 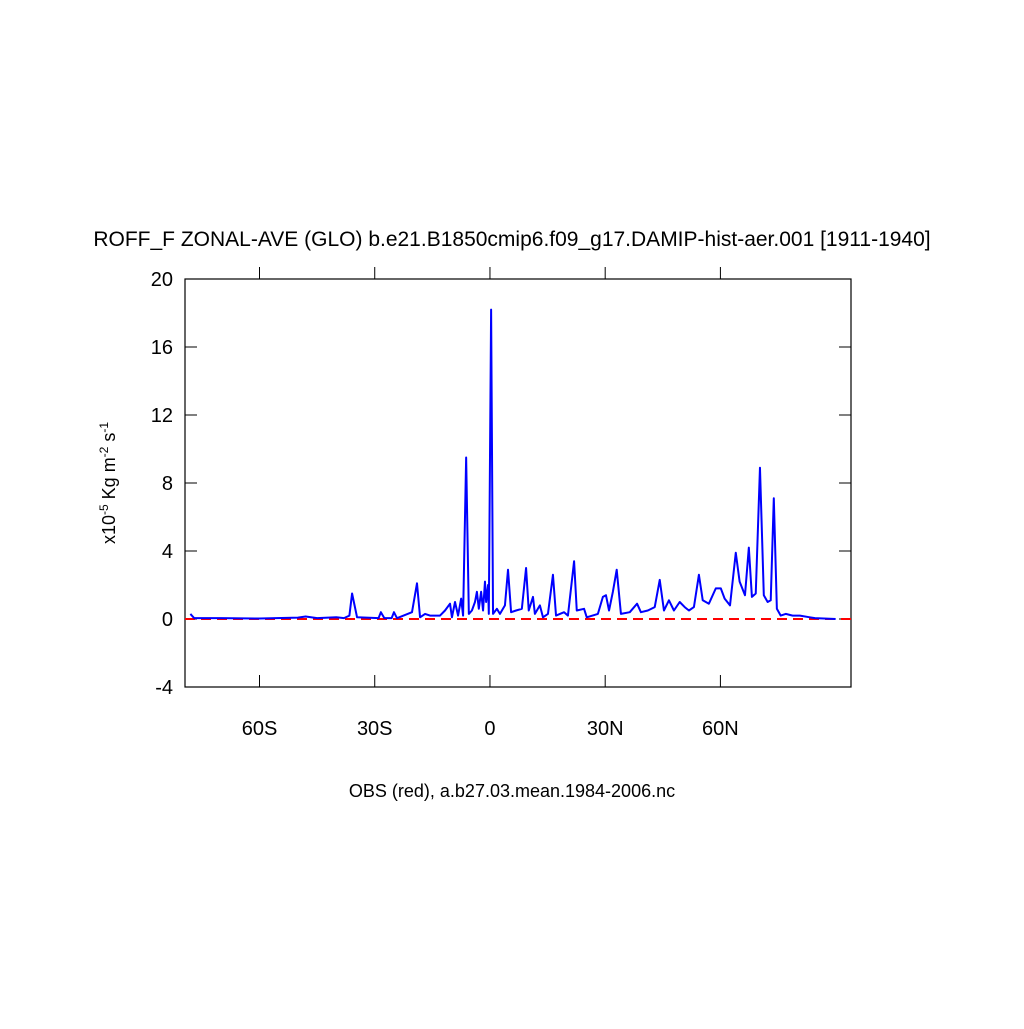 I want to click on y-axis-label-part: s, so click(x=109, y=440).